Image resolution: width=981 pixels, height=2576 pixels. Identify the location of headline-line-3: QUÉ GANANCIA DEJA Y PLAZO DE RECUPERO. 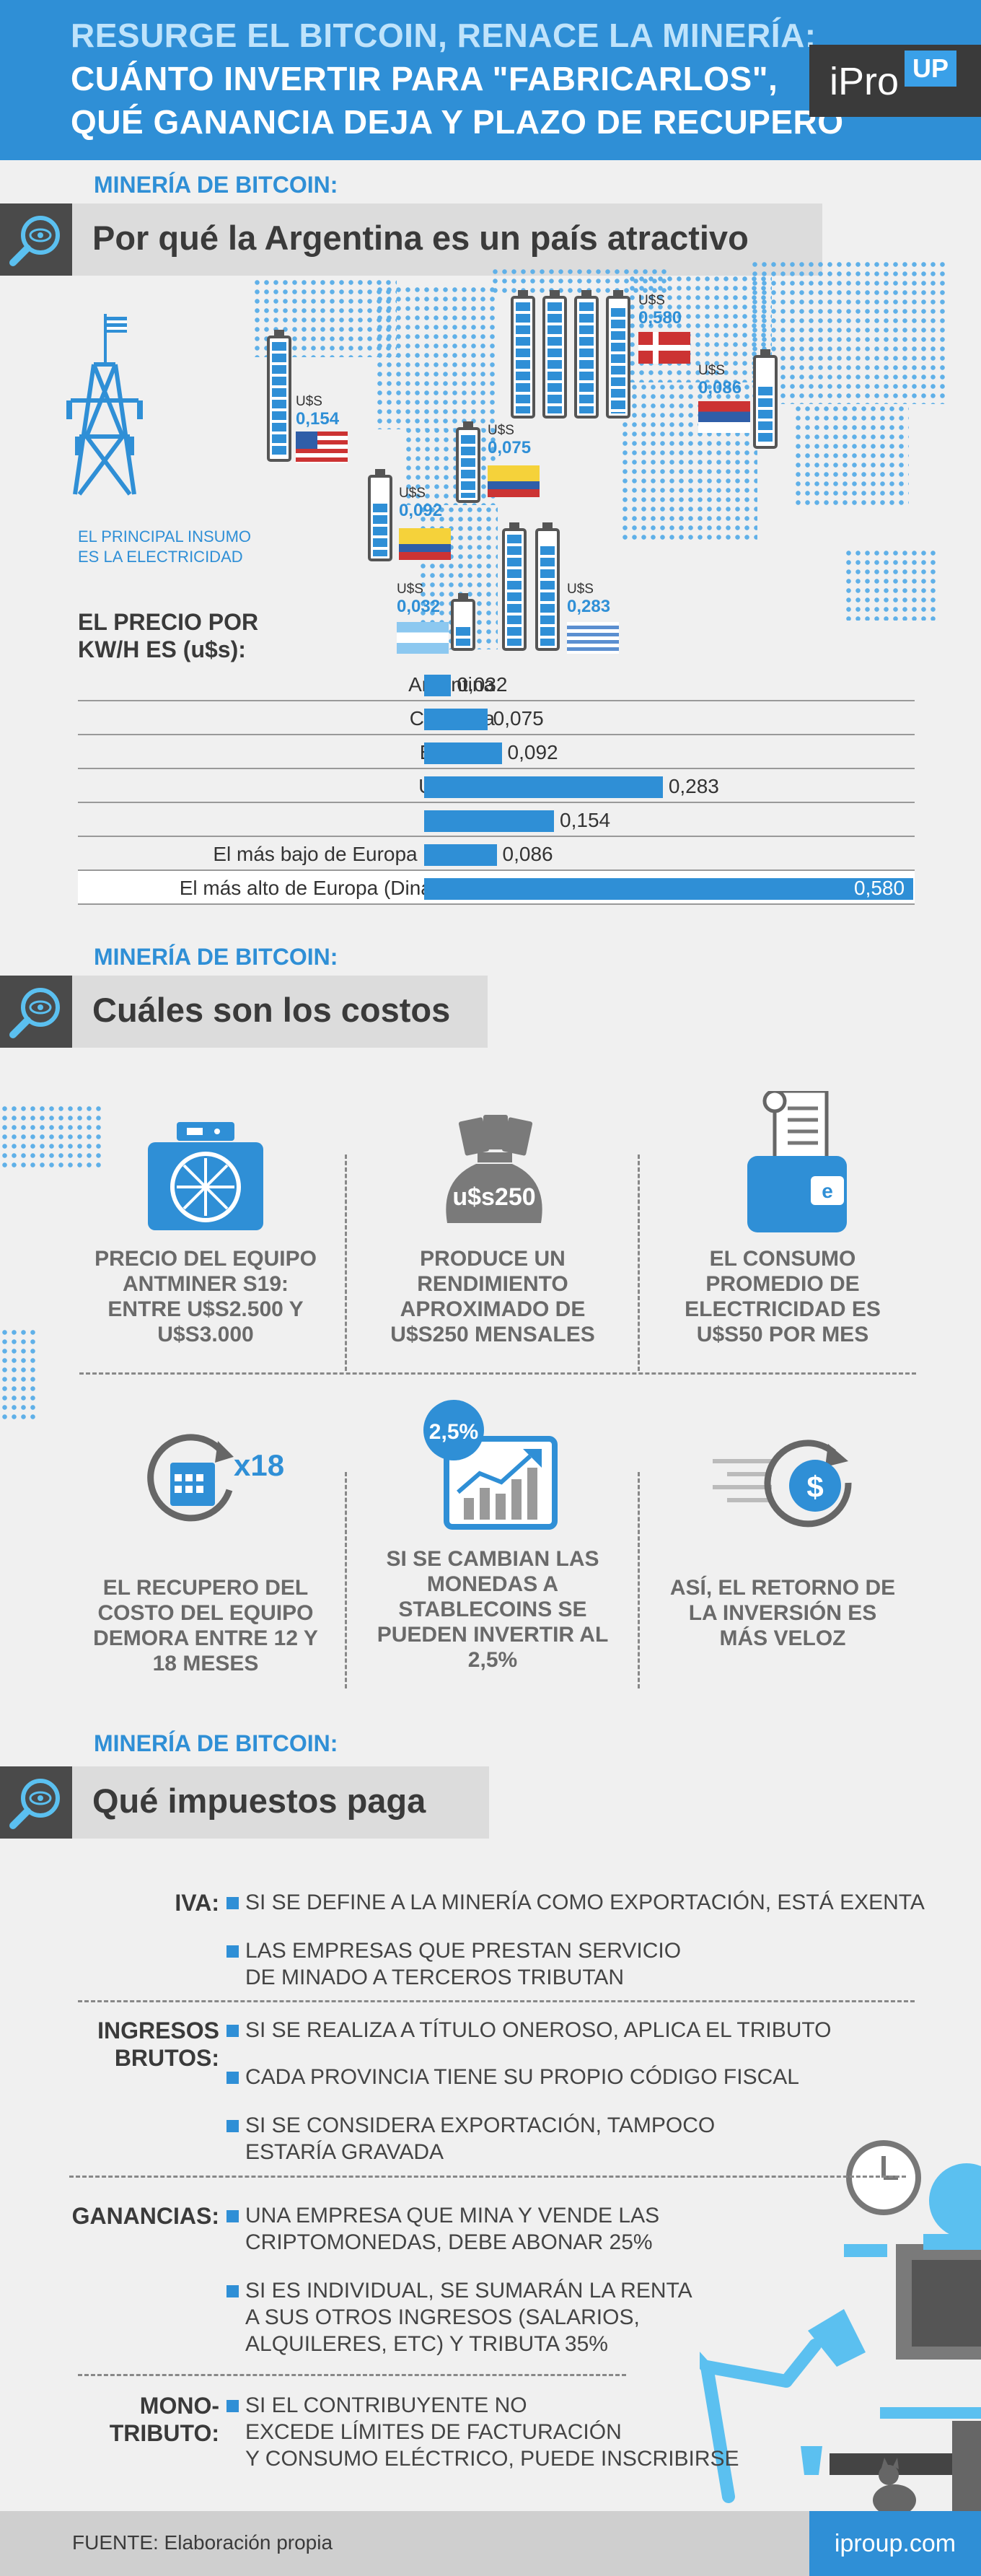
(457, 122).